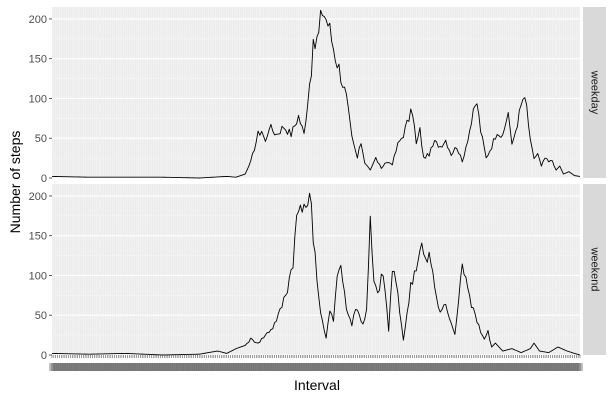  What do you see at coordinates (15, 182) in the screenshot?
I see `y-axis-title: Number of steps` at bounding box center [15, 182].